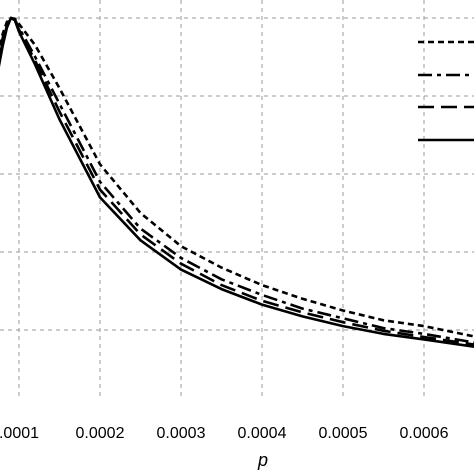 This screenshot has height=474, width=474. Describe the element at coordinates (224, 433) in the screenshot. I see `x-tick-labels: .0001 0.0002 0.0003 0.0004 0.0005 0.0006` at that location.